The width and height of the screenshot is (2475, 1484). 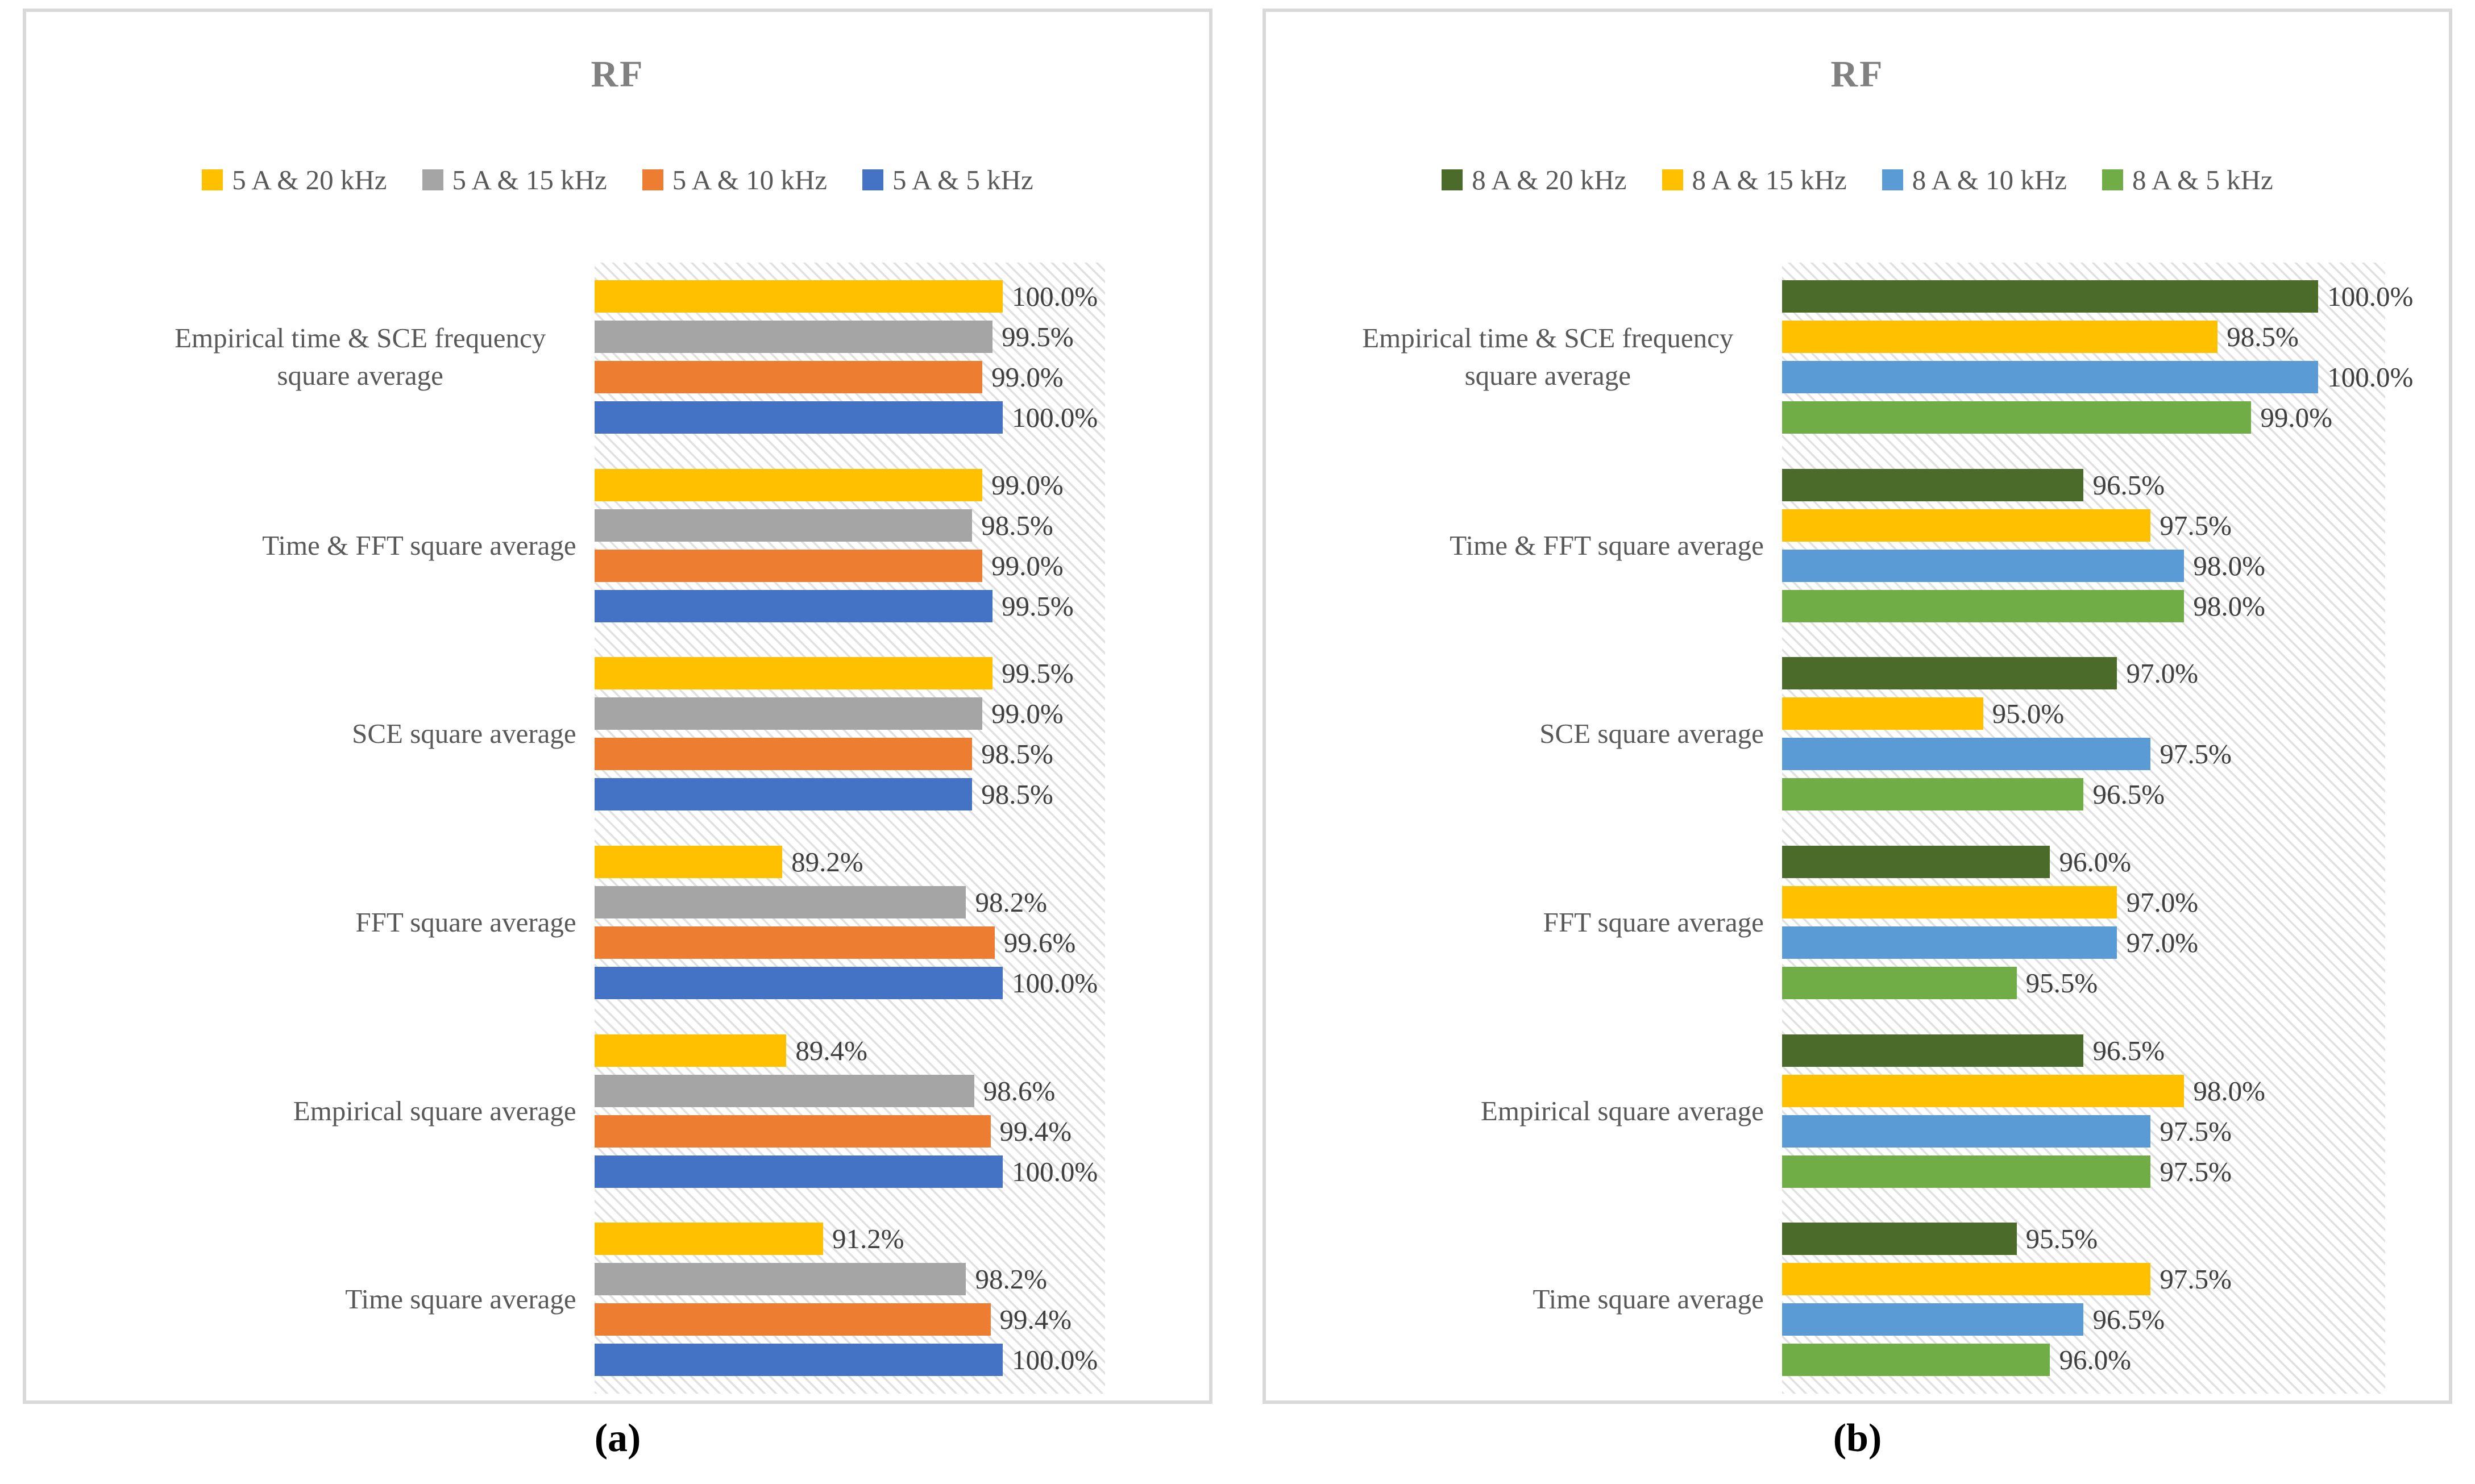 I want to click on category-label-text: SCE square average, so click(x=1651, y=734).